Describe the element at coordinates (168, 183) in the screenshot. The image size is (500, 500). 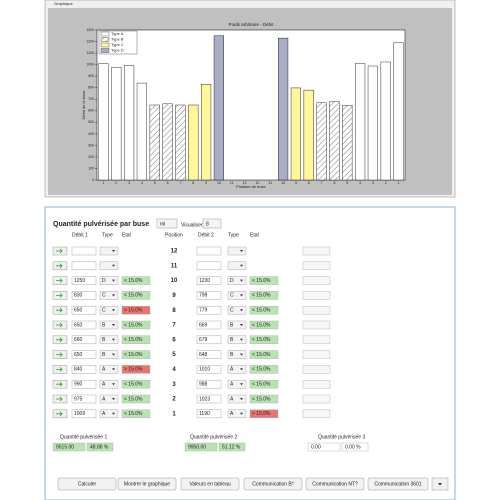
I see `x-tick-label: 6` at that location.